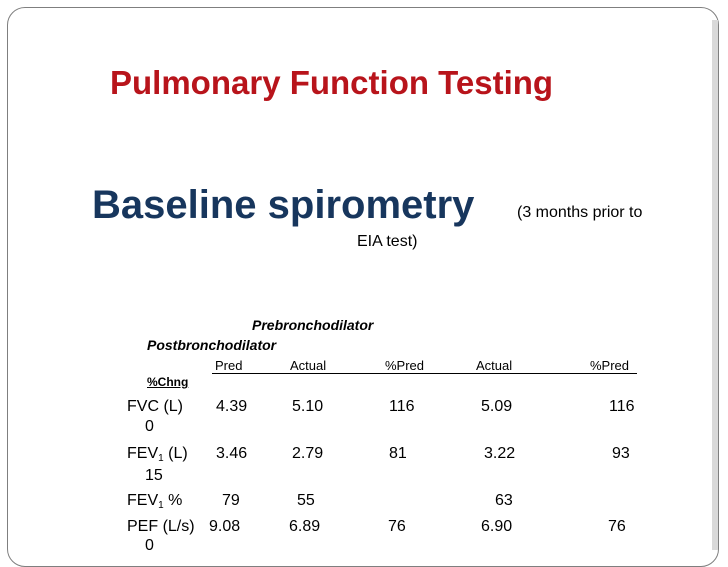 Image resolution: width=728 pixels, height=567 pixels. What do you see at coordinates (154, 475) in the screenshot?
I see `table-cell-change: 15` at bounding box center [154, 475].